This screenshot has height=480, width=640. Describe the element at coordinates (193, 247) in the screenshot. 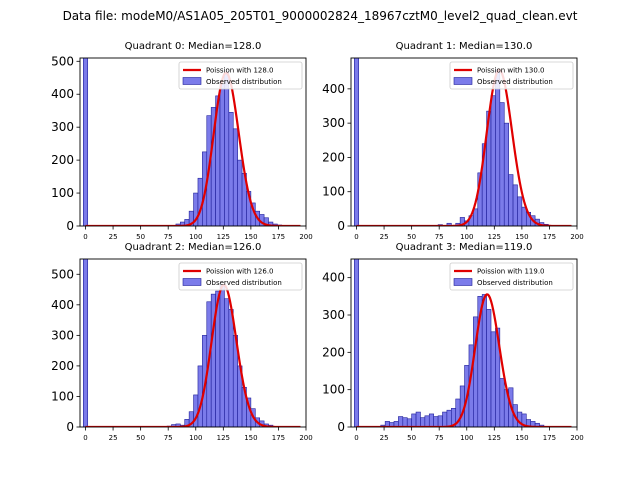

I see `panel-title: Quadrant 2: Median=126.0` at that location.